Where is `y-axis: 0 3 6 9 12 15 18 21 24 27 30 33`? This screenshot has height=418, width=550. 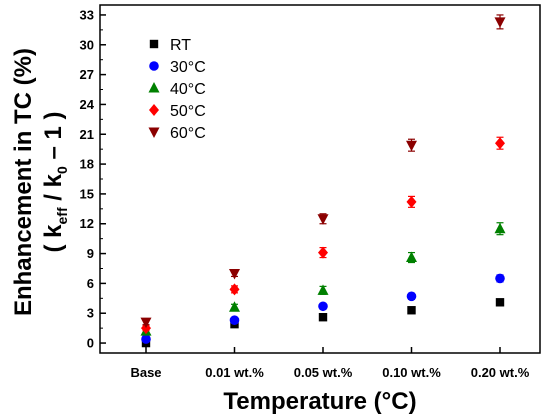 y-axis: 0 3 6 9 12 15 18 21 24 27 30 33 is located at coordinates (93, 179).